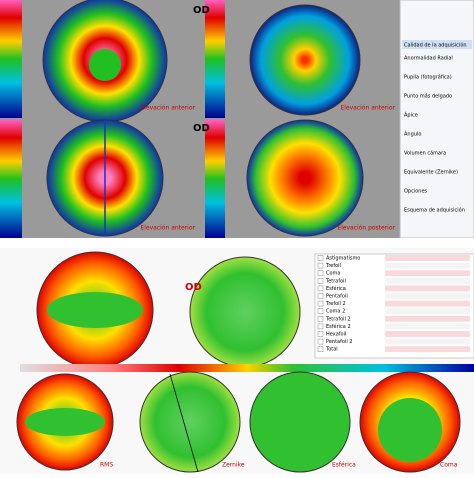 The image size is (474, 478). Describe the element at coordinates (333, 266) in the screenshot. I see `zernike-term: Trefoil` at that location.